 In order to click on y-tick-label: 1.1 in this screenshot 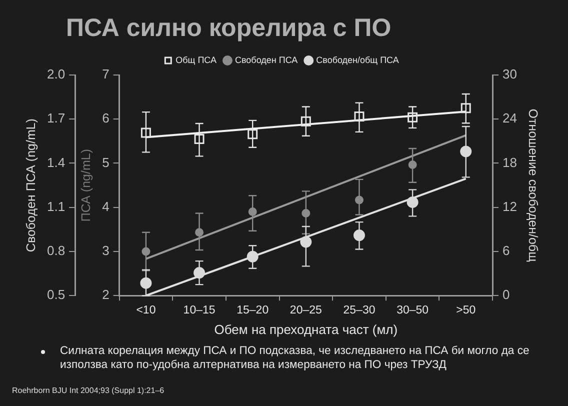, I will do `click(56, 206)`.